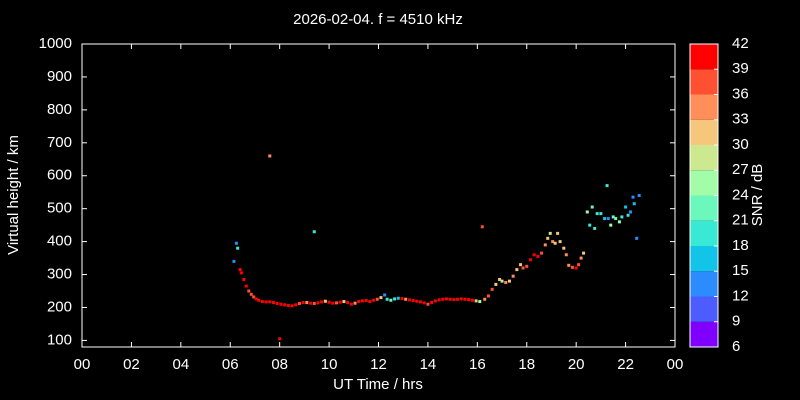 The height and width of the screenshot is (400, 800). What do you see at coordinates (180, 364) in the screenshot?
I see `x-tick-label: 04` at bounding box center [180, 364].